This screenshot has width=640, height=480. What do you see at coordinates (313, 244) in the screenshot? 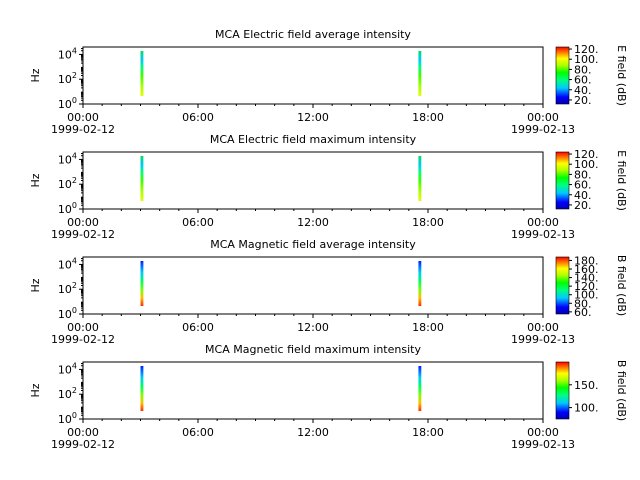
I see `panel-title: MCA Magnetic field average intensity` at bounding box center [313, 244].